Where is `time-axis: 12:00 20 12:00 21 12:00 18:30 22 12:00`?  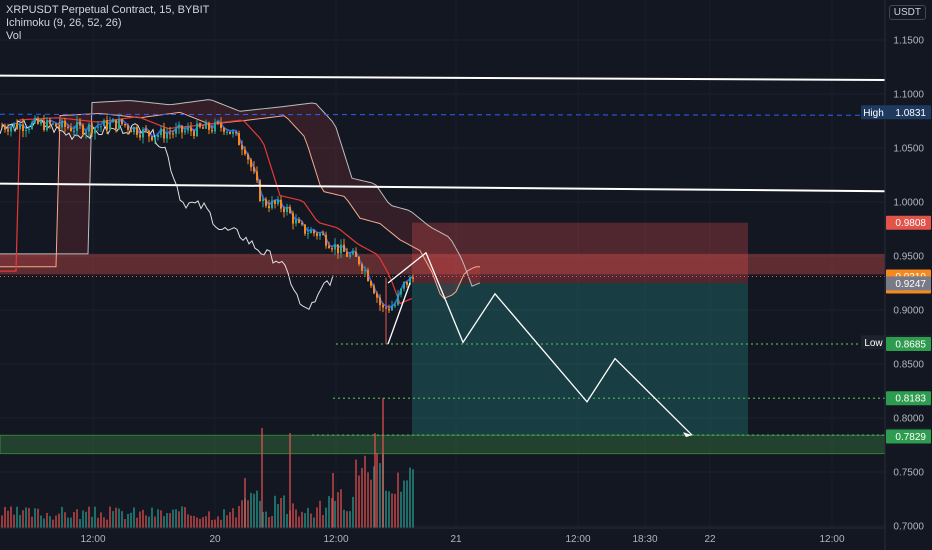 time-axis: 12:00 20 12:00 21 12:00 18:30 22 12:00 is located at coordinates (442, 536).